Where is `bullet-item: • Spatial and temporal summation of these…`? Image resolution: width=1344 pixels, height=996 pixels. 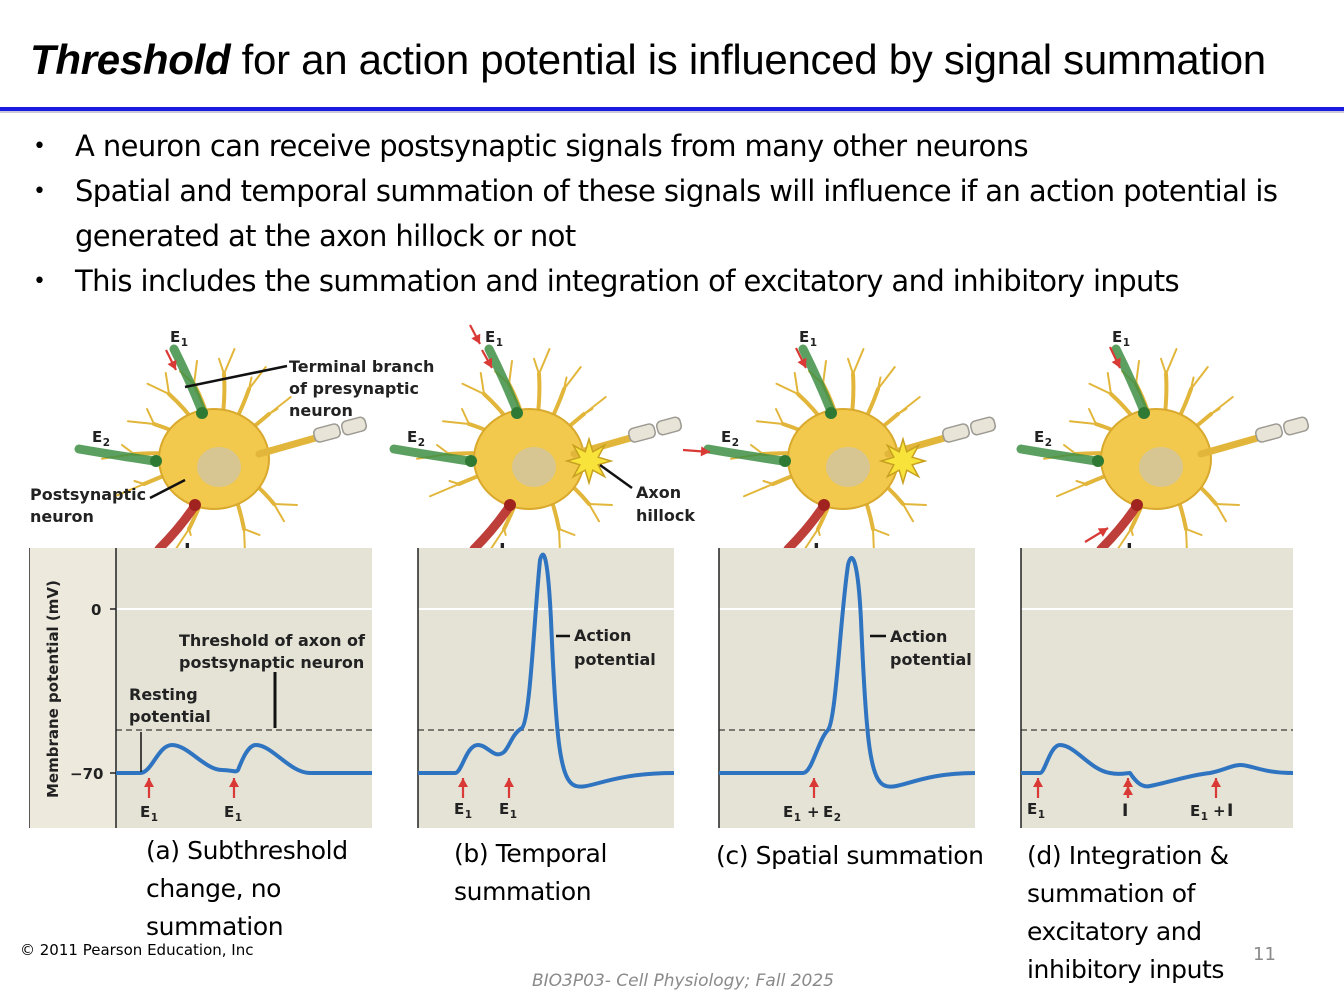 bullet-item: • Spatial and temporal summation of these… is located at coordinates (678, 214).